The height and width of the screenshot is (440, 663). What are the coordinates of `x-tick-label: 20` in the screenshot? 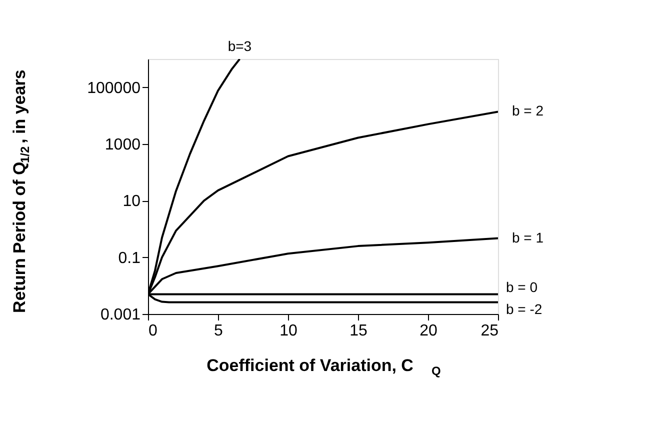 It's located at (429, 331).